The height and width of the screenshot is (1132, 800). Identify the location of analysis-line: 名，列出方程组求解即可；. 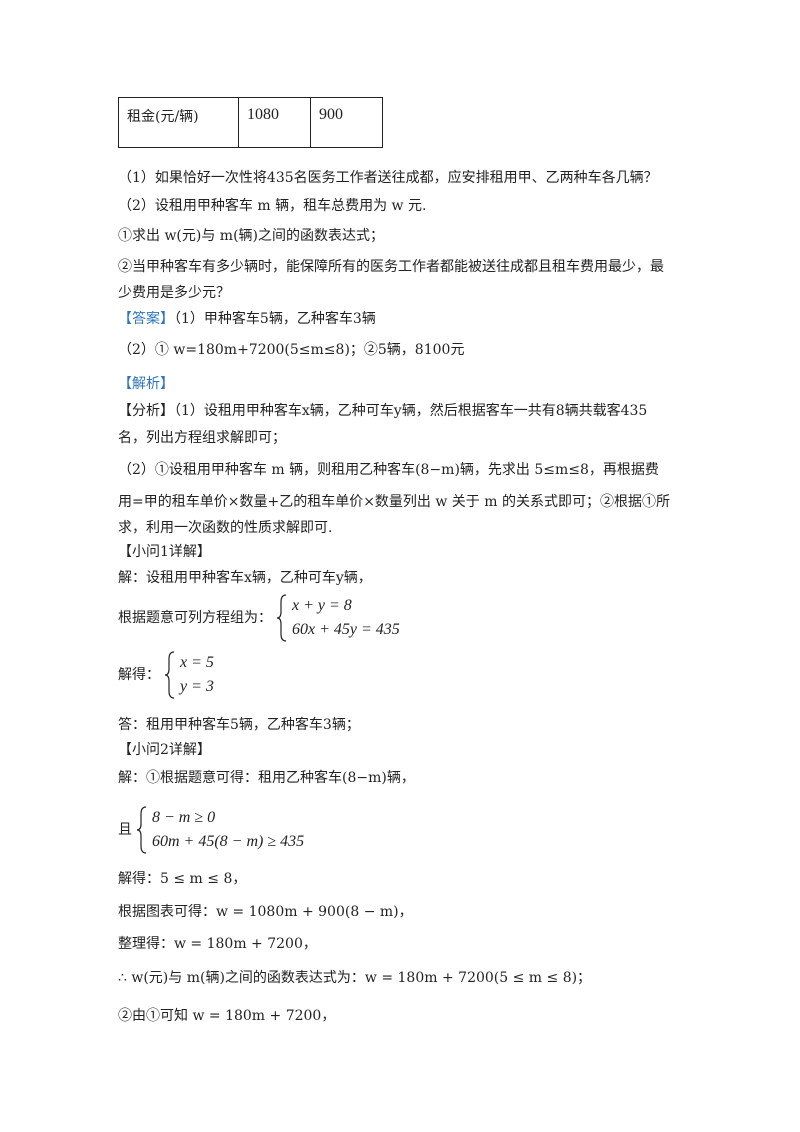
(202, 438).